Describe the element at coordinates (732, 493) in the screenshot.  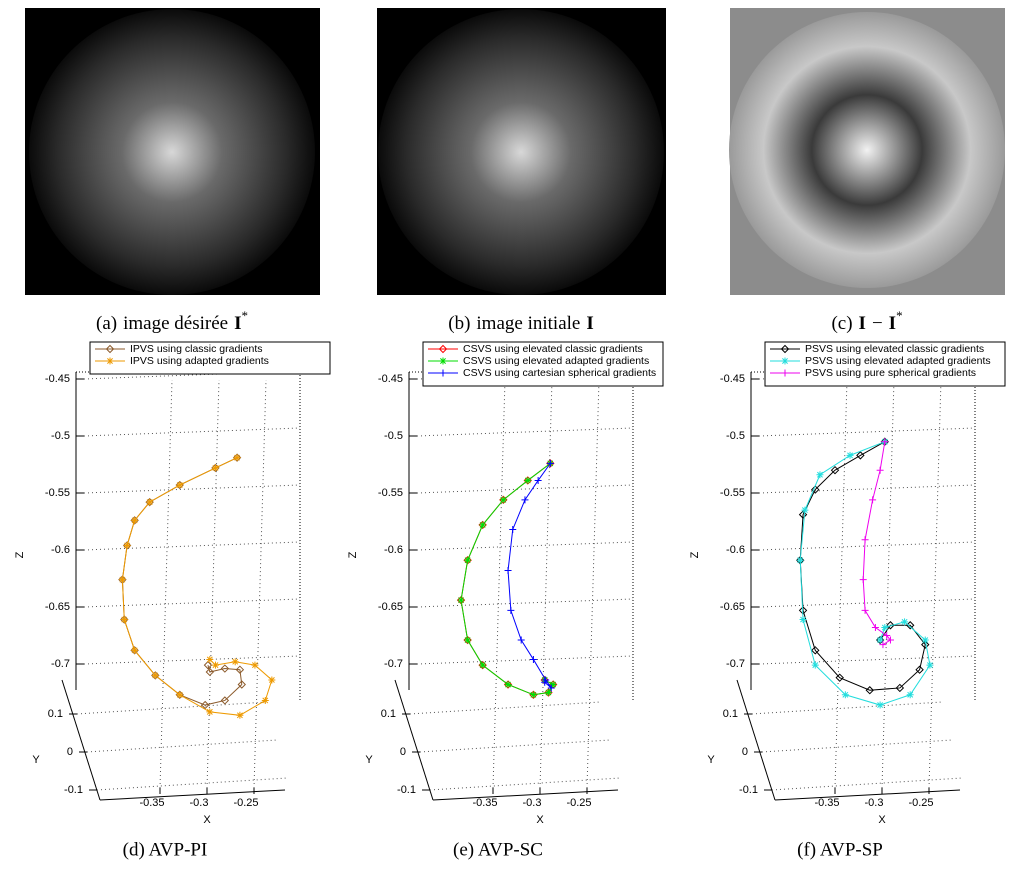
I see `z-tick-label: -0.55` at that location.